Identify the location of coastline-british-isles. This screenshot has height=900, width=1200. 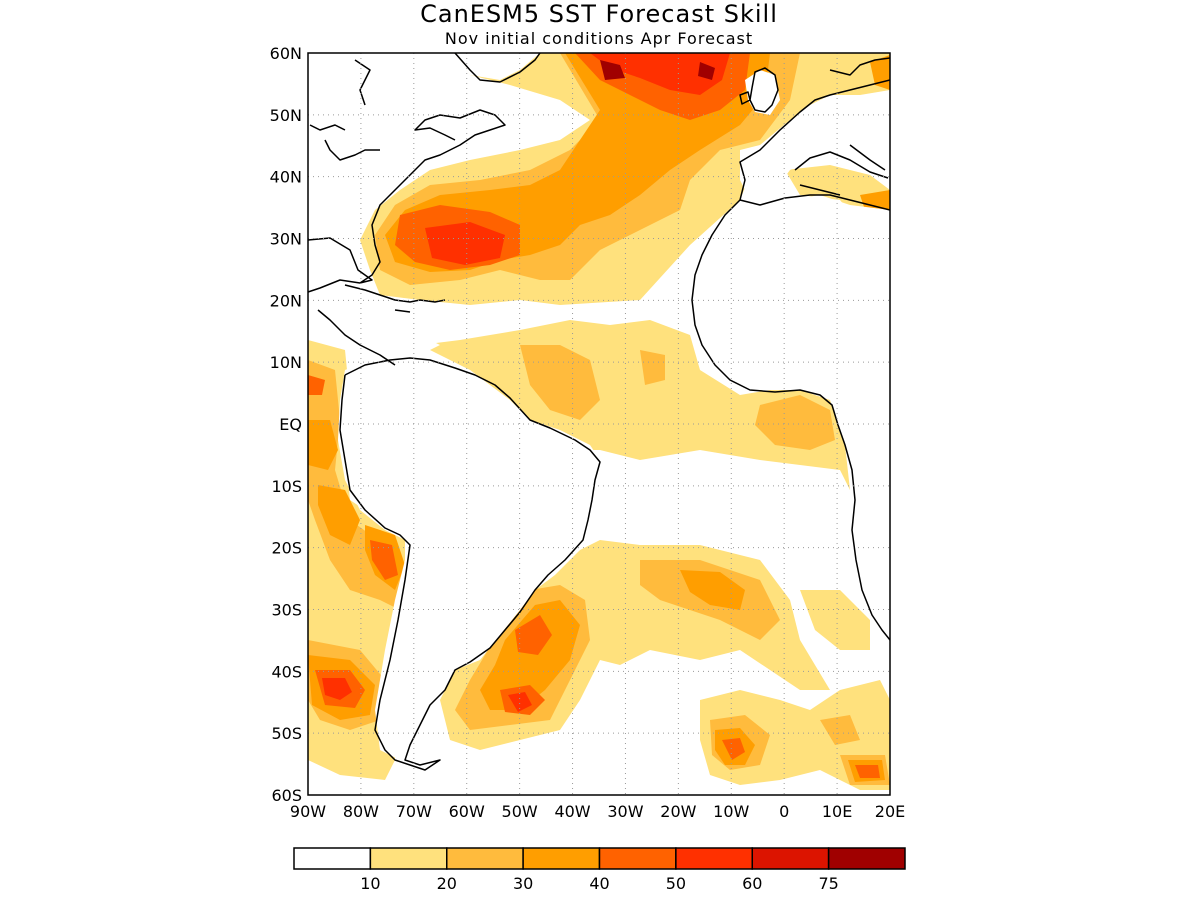
(759, 90).